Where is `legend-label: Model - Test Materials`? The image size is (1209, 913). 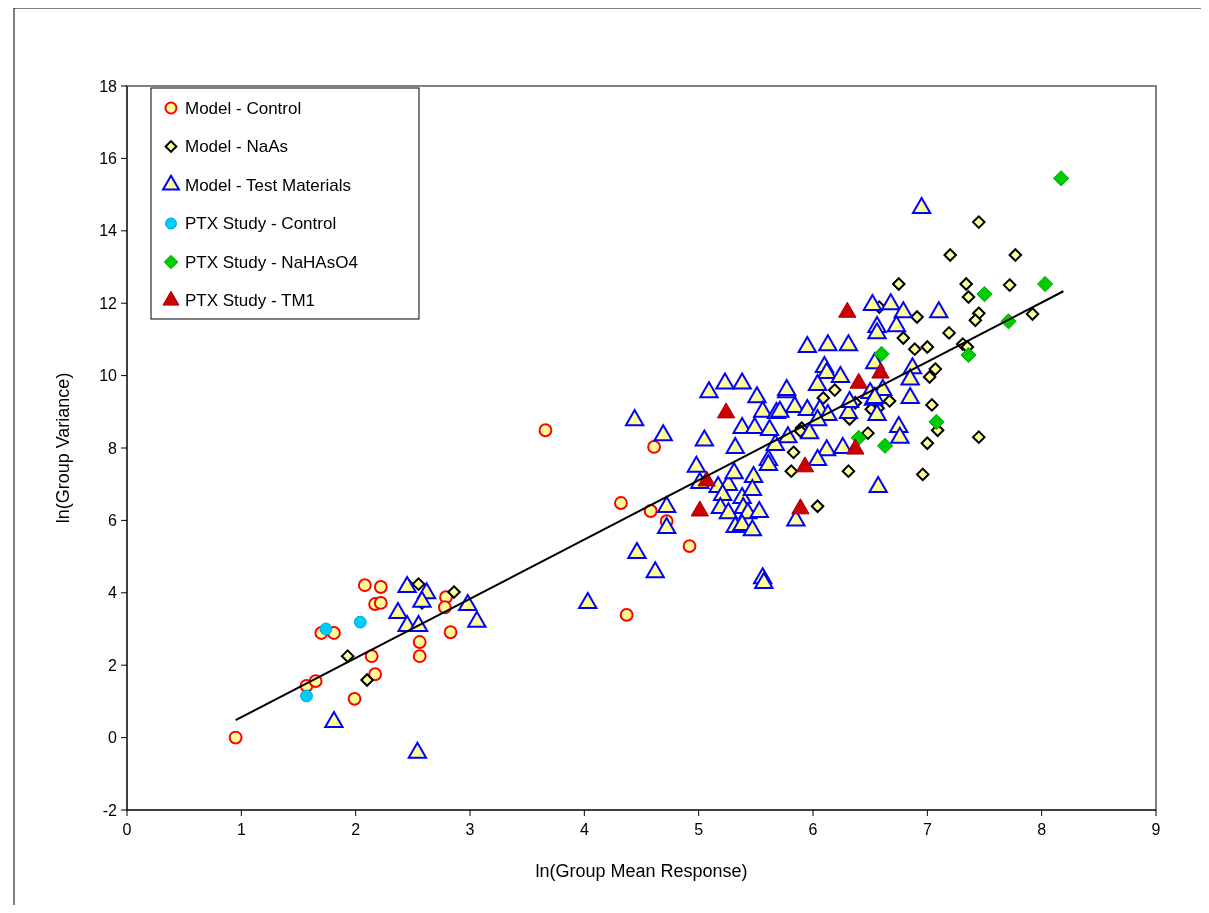 legend-label: Model - Test Materials is located at coordinates (268, 185).